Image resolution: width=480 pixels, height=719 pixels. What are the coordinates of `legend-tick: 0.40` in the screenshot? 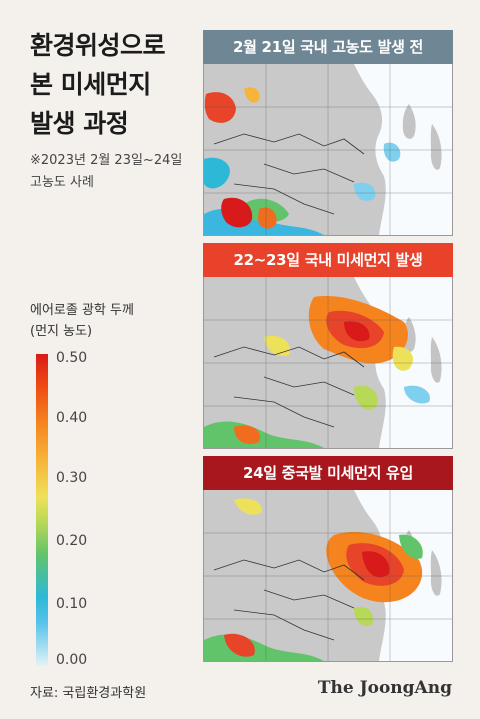 It's located at (72, 418).